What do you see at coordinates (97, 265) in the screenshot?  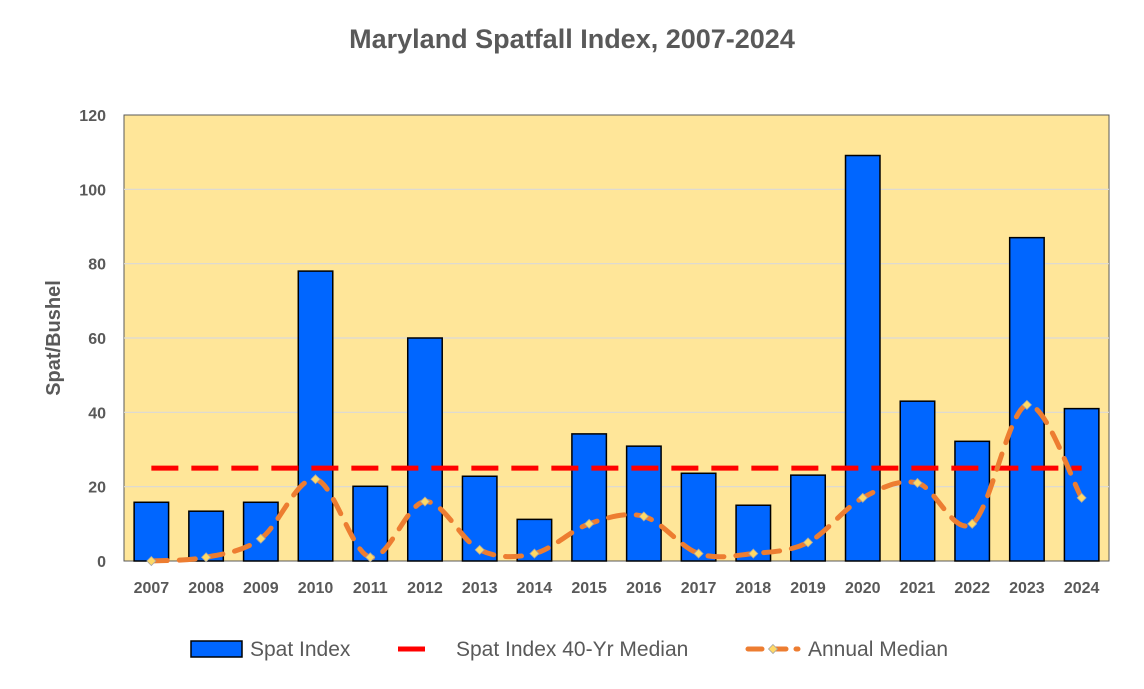 I see `y-tick-label: 80` at bounding box center [97, 265].